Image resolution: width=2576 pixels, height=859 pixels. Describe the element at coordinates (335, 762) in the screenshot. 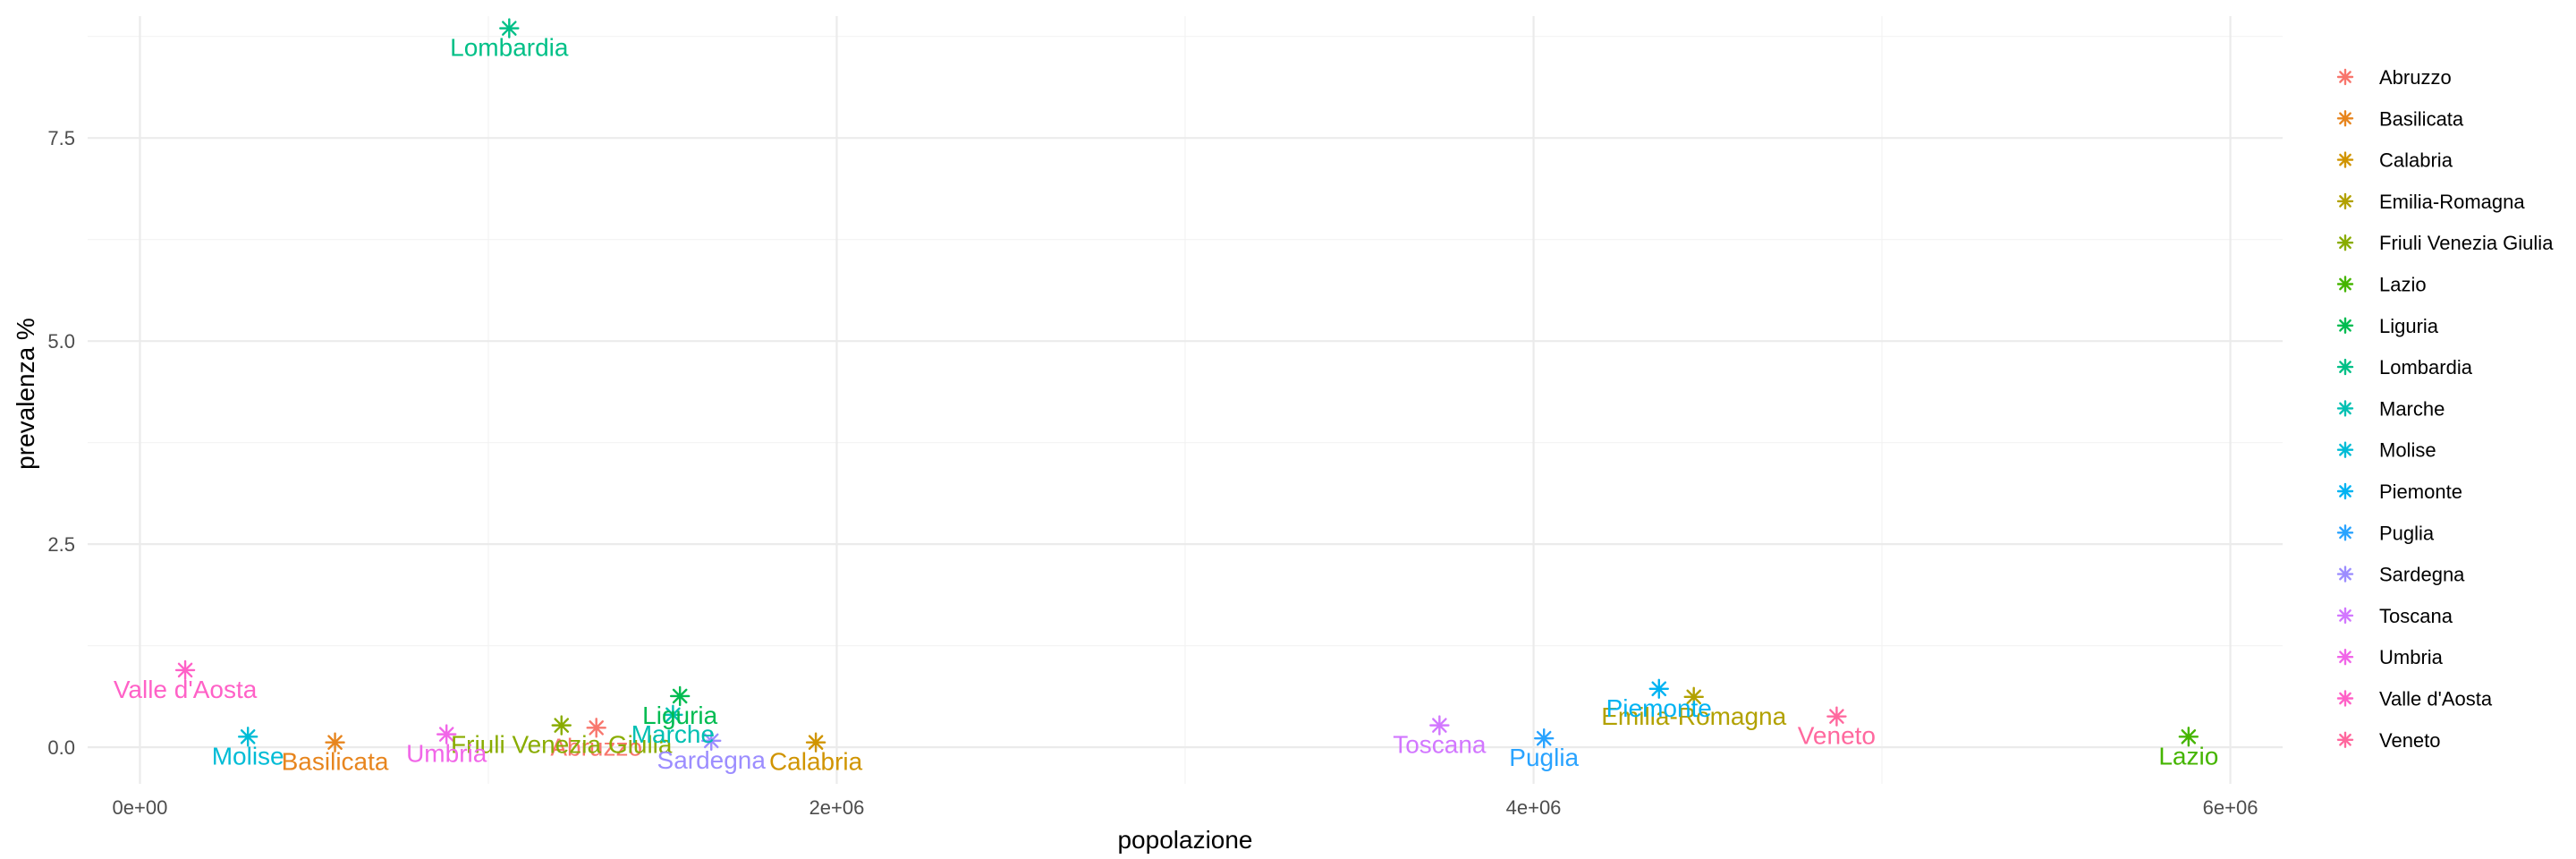

I see `point-label: Basilicata` at that location.